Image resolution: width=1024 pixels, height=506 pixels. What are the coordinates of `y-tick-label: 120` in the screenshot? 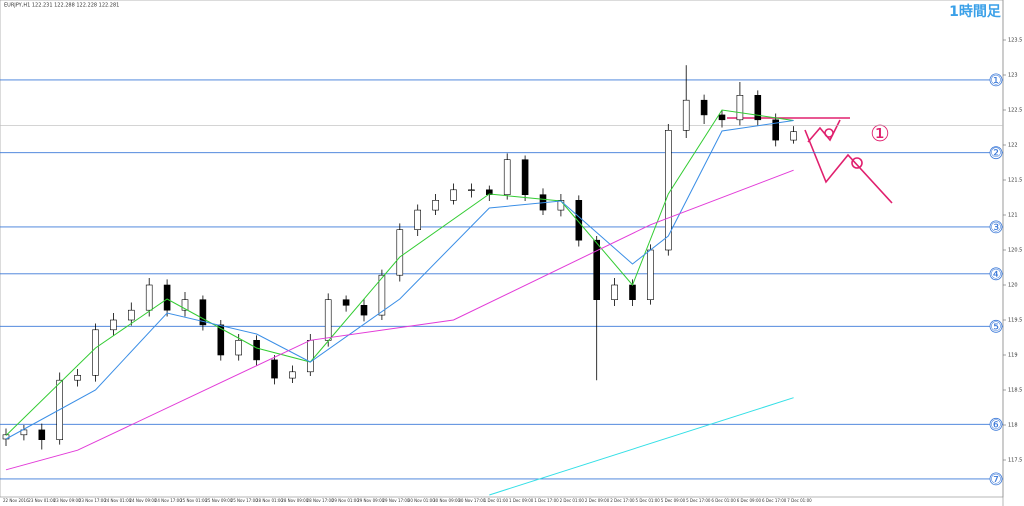 It's located at (1013, 286).